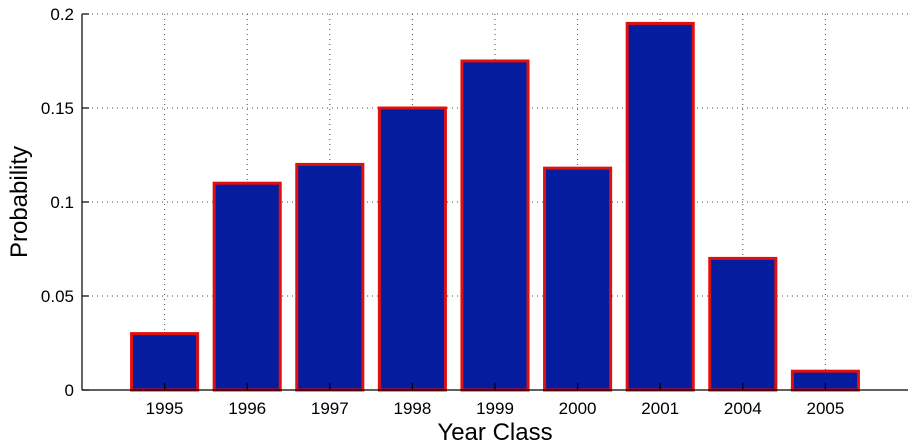 This screenshot has width=918, height=447. I want to click on bar-1999, so click(495, 225).